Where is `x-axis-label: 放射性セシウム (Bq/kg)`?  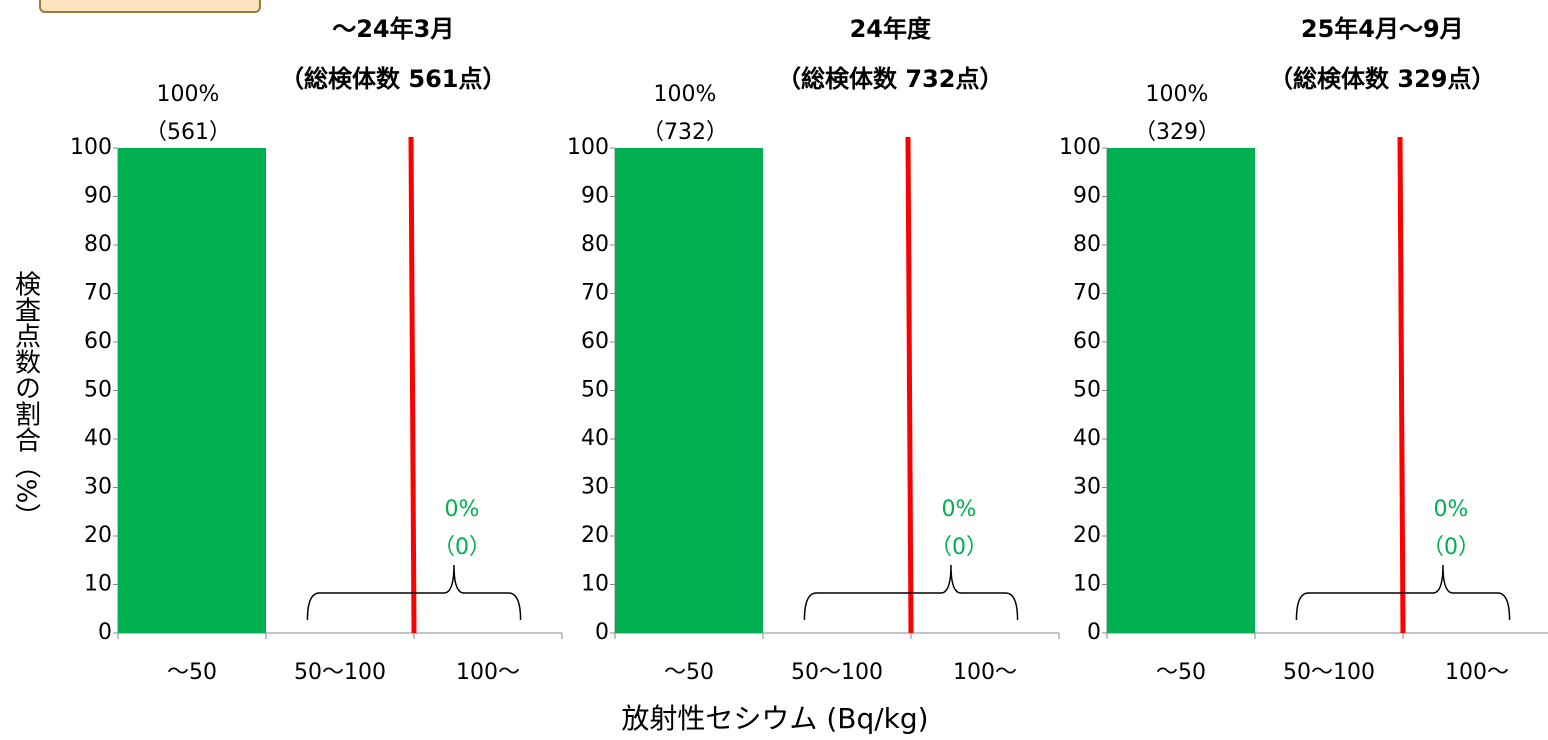
x-axis-label: 放射性セシウム (Bq/kg) is located at coordinates (774, 718).